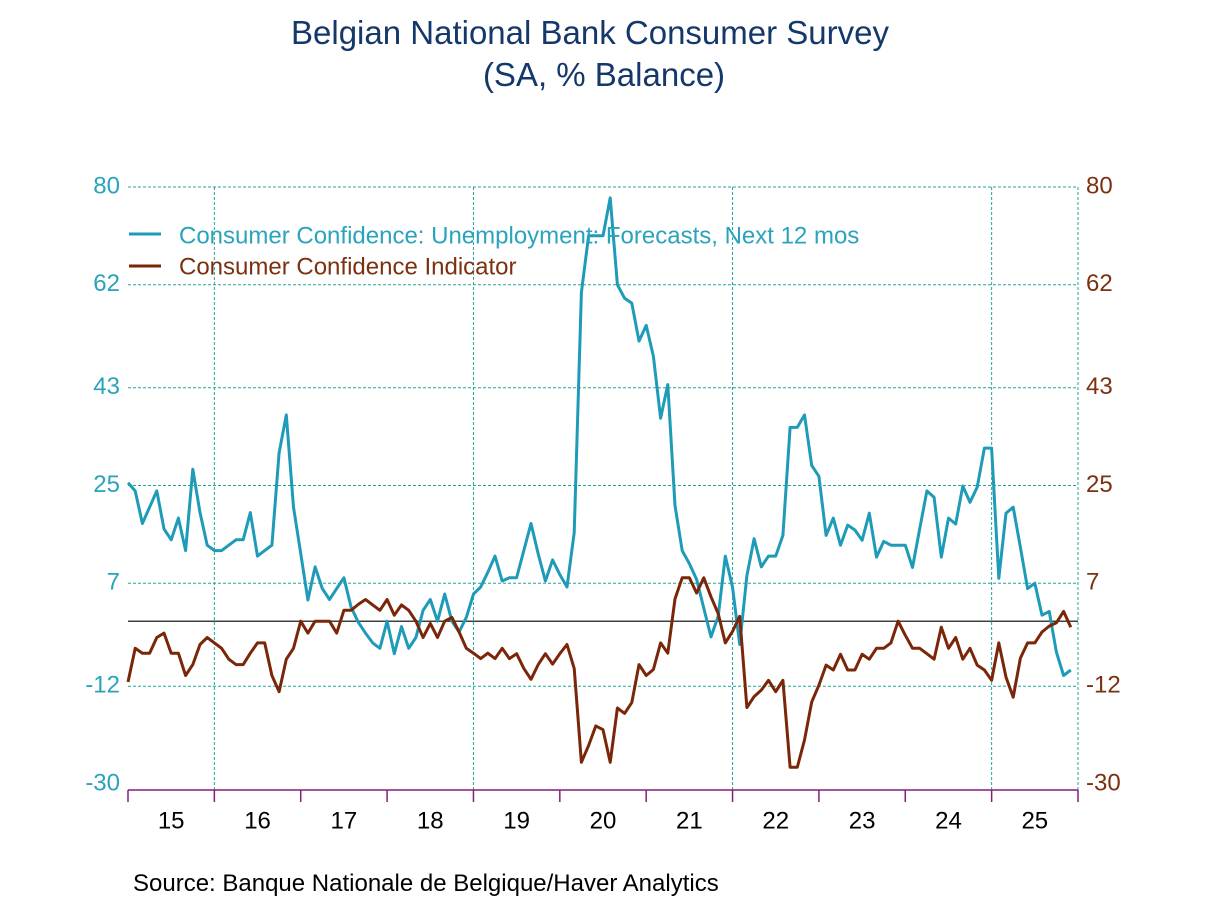 The width and height of the screenshot is (1208, 906). I want to click on x-tick-label: 15, so click(171, 820).